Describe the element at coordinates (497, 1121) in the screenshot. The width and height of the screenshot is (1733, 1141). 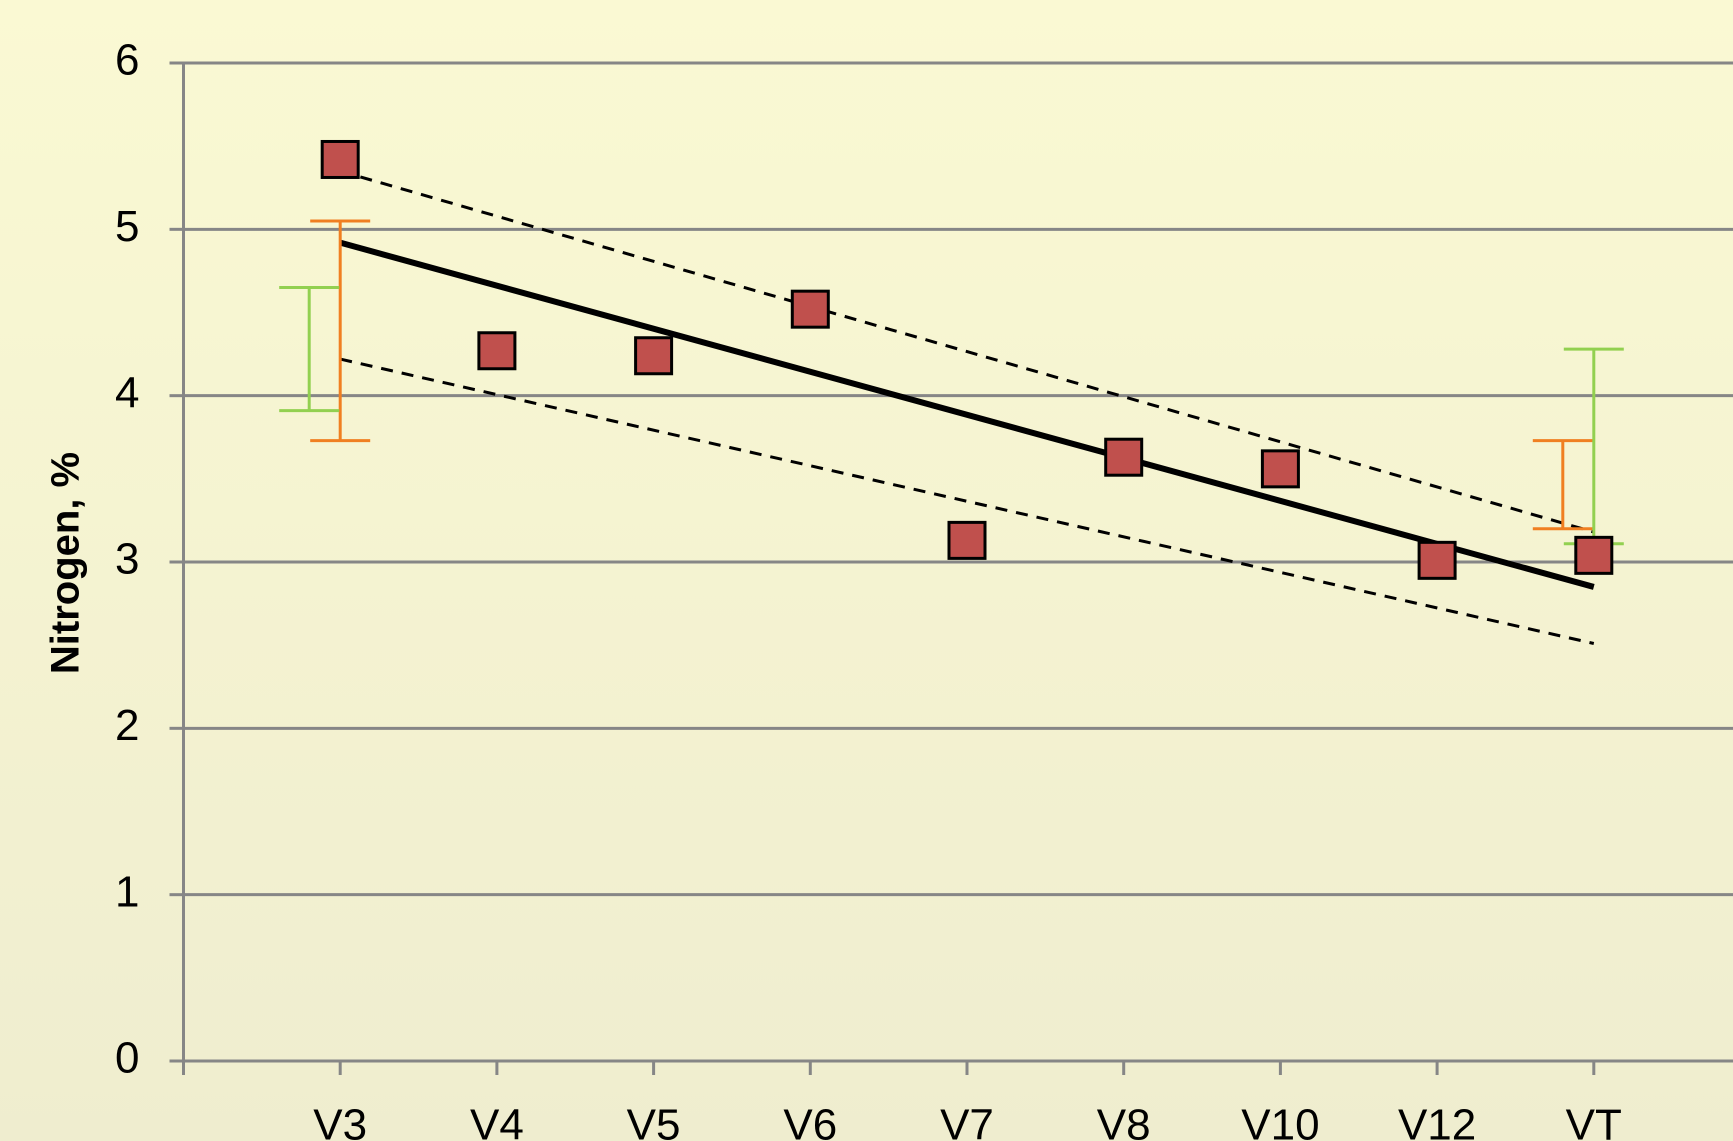
I see `x-tick-label: V4` at that location.